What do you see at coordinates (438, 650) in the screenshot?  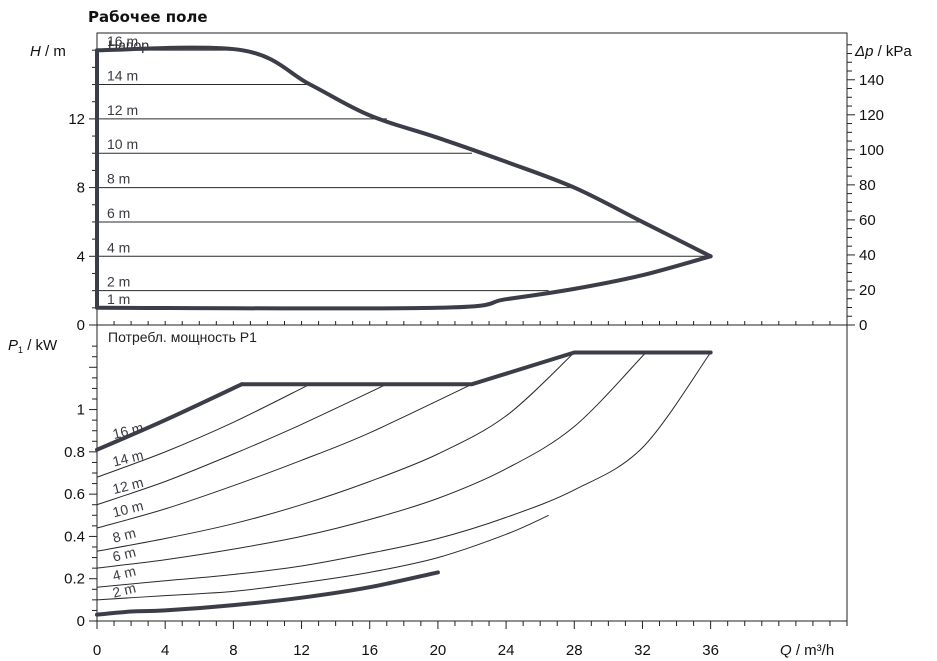 I see `x-tick-label: 20` at bounding box center [438, 650].